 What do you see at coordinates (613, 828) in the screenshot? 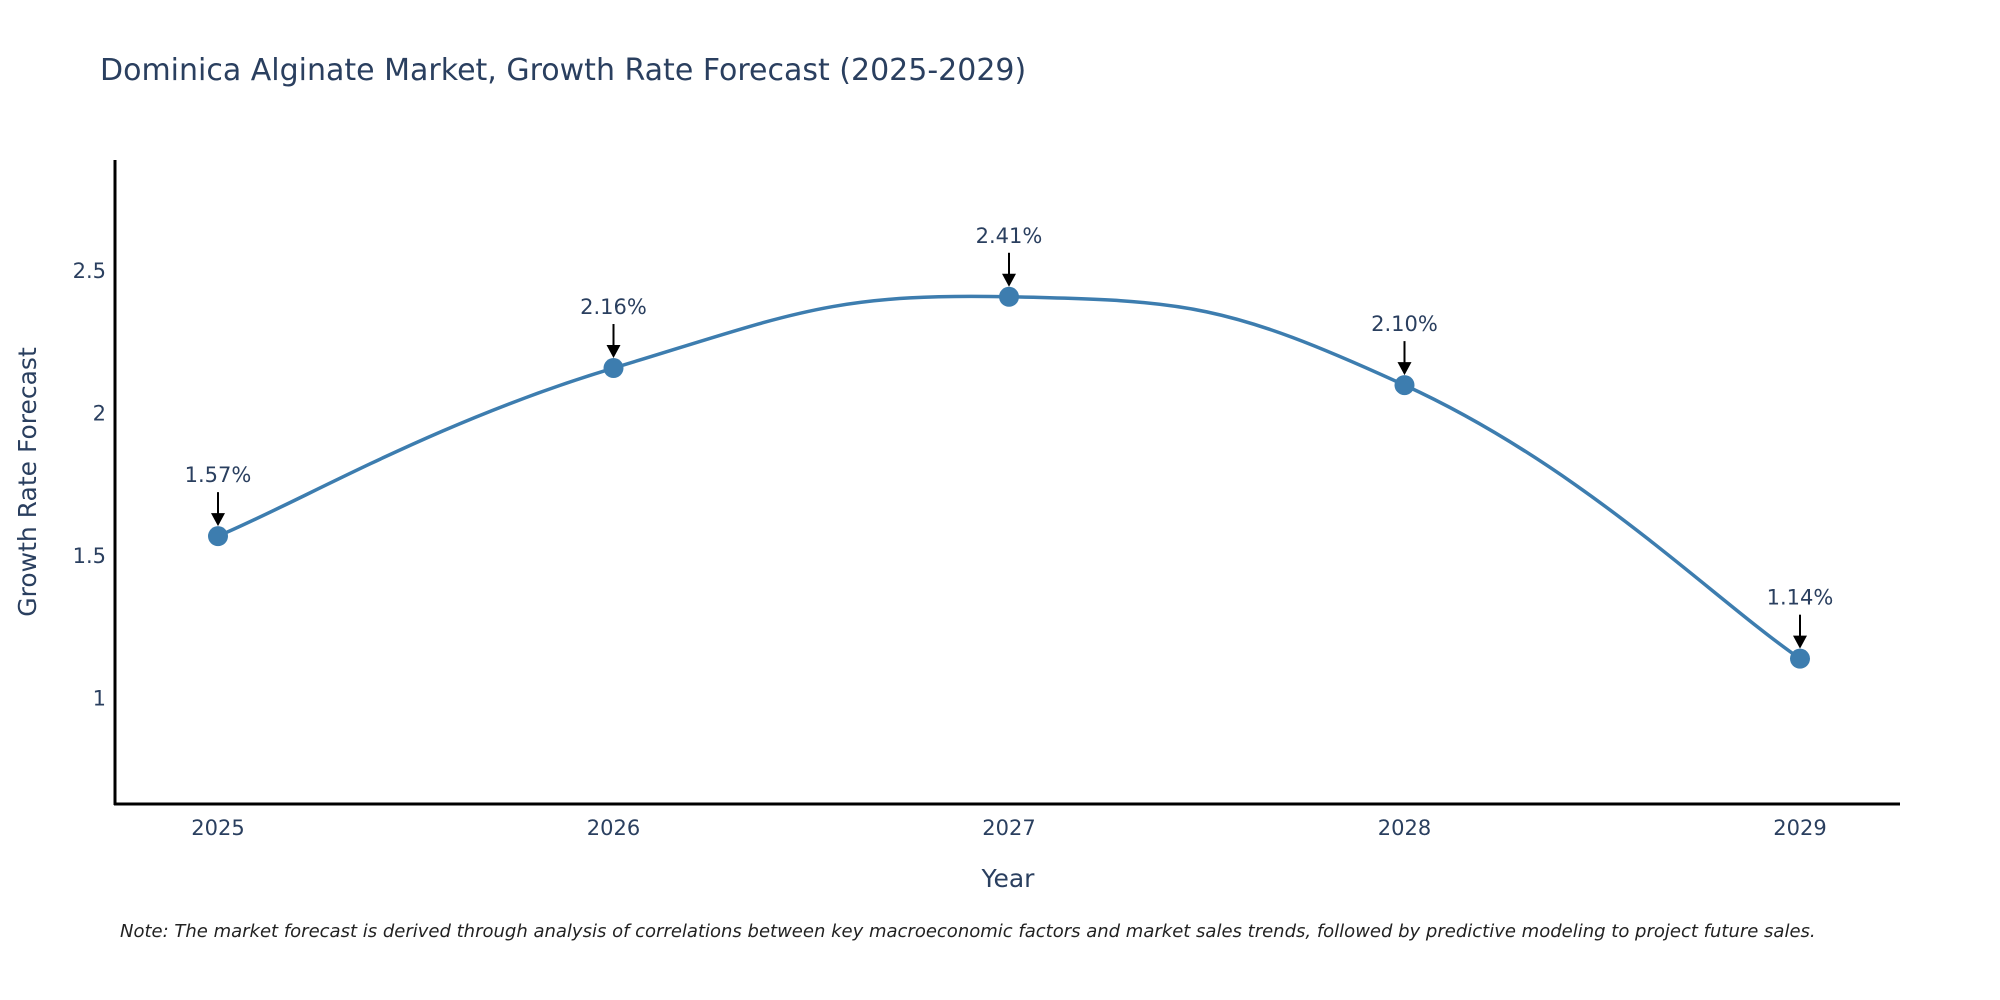
I see `x-tick-label: 2026` at bounding box center [613, 828].